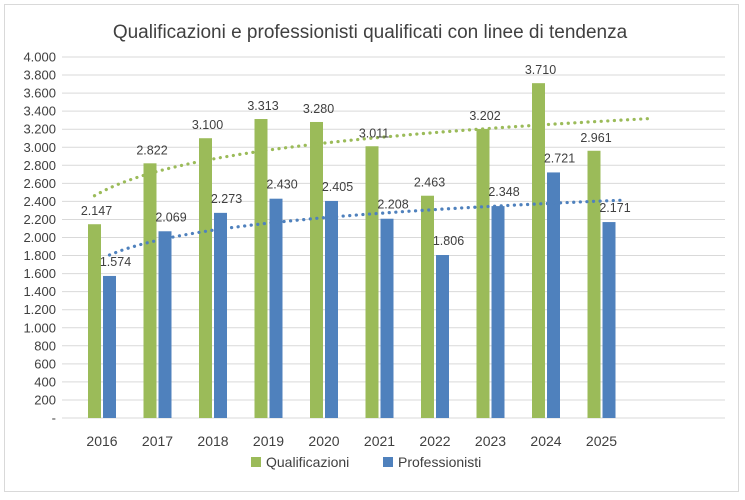  What do you see at coordinates (318, 109) in the screenshot?
I see `data-label-qualificazioni: 3.280` at bounding box center [318, 109].